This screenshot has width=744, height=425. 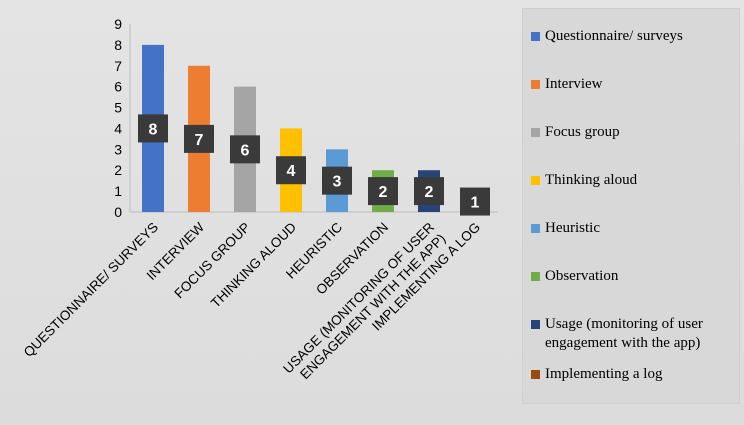 I want to click on y-tick-label: 3, so click(x=118, y=149).